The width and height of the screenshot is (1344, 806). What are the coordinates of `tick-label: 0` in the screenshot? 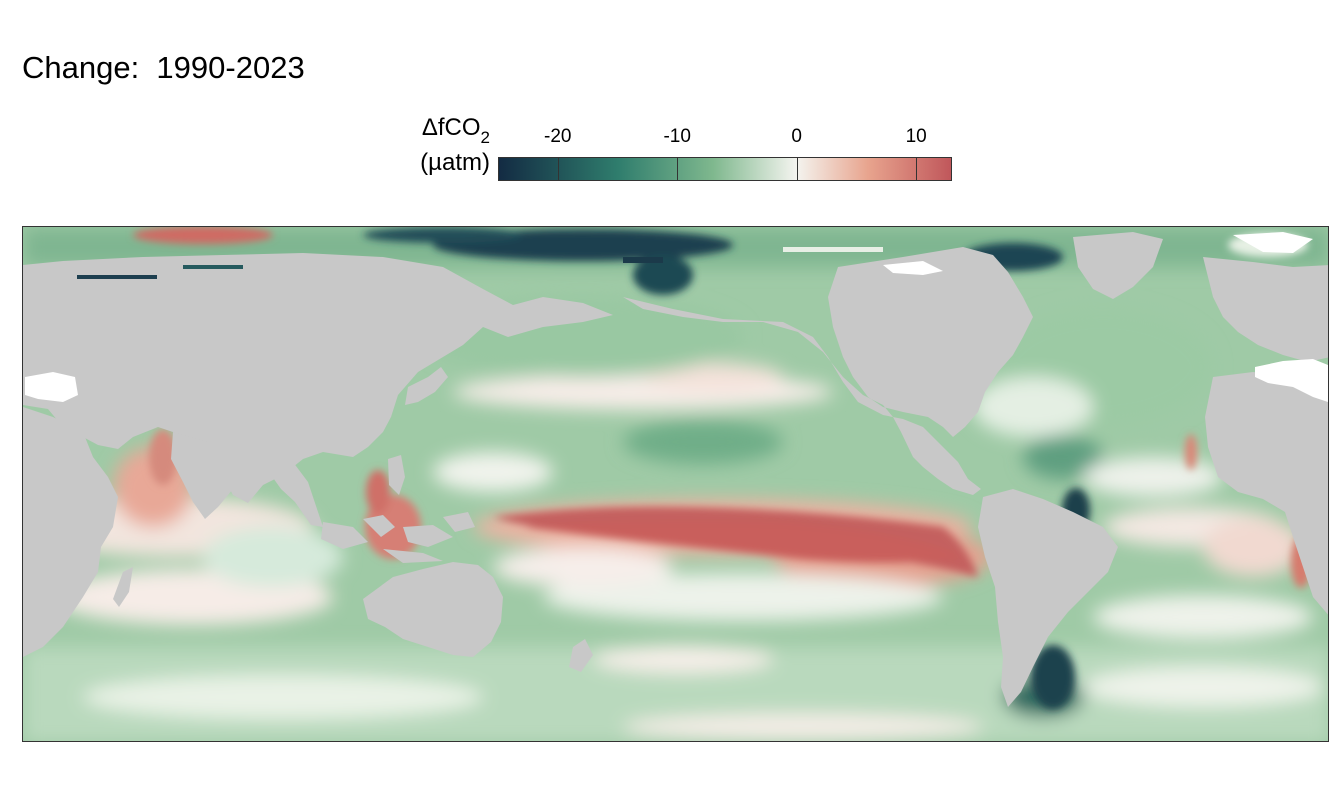 It's located at (796, 136).